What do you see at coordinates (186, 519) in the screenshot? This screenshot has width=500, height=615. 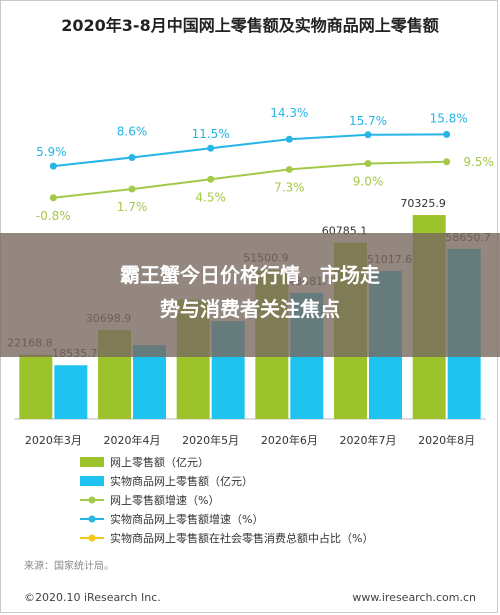 I see `legend-label: 实物商品网上零售额增速（%）` at bounding box center [186, 519].